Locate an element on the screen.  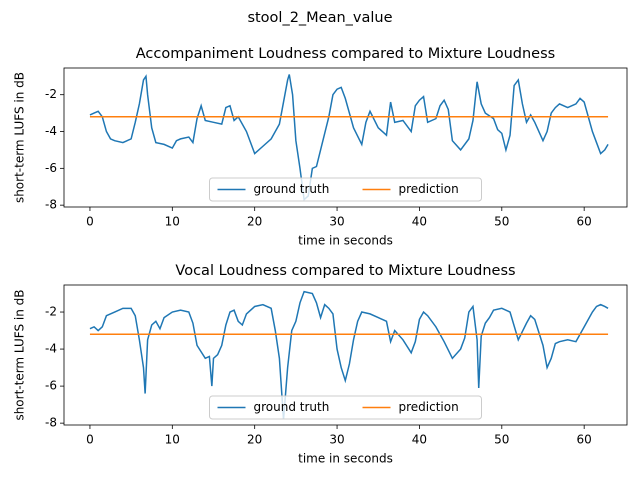
figure-title: stool_2_Mean_value is located at coordinates (319, 18).